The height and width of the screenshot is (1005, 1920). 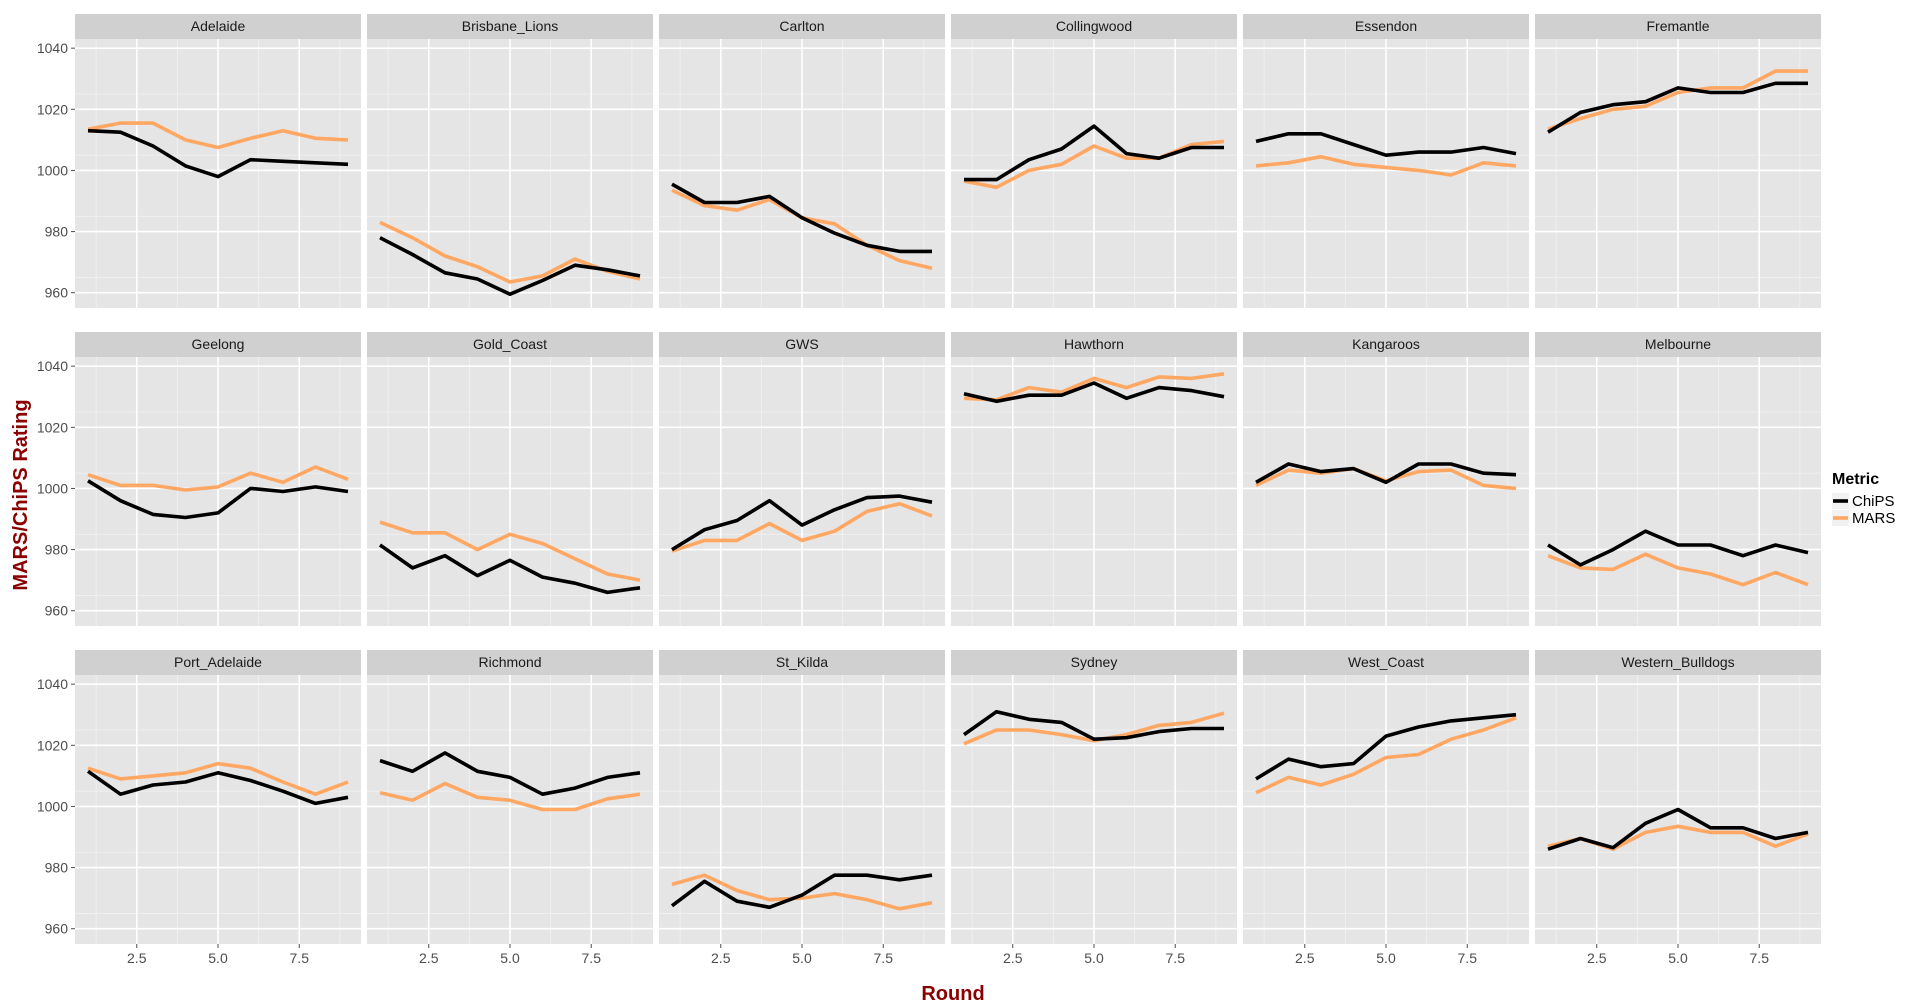 I want to click on series-line-mars-gold-coast, so click(x=510, y=551).